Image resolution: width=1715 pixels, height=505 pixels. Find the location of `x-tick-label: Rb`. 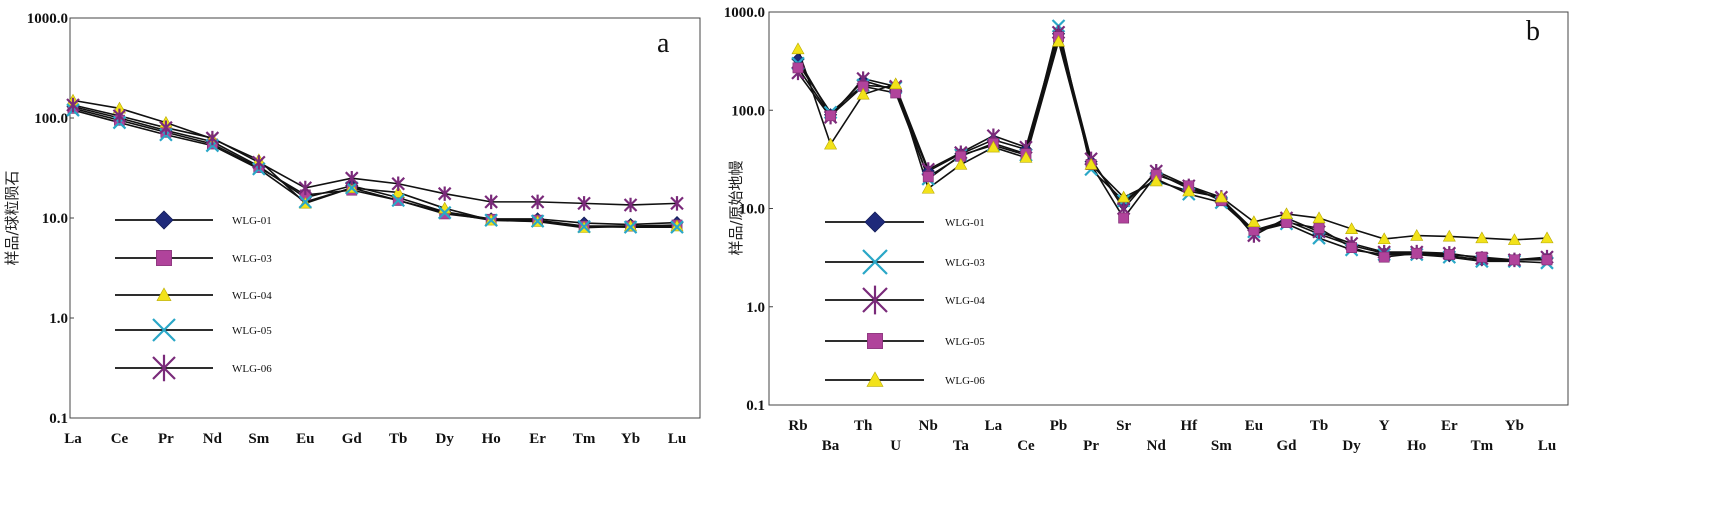

x-tick-label: Rb is located at coordinates (797, 426).